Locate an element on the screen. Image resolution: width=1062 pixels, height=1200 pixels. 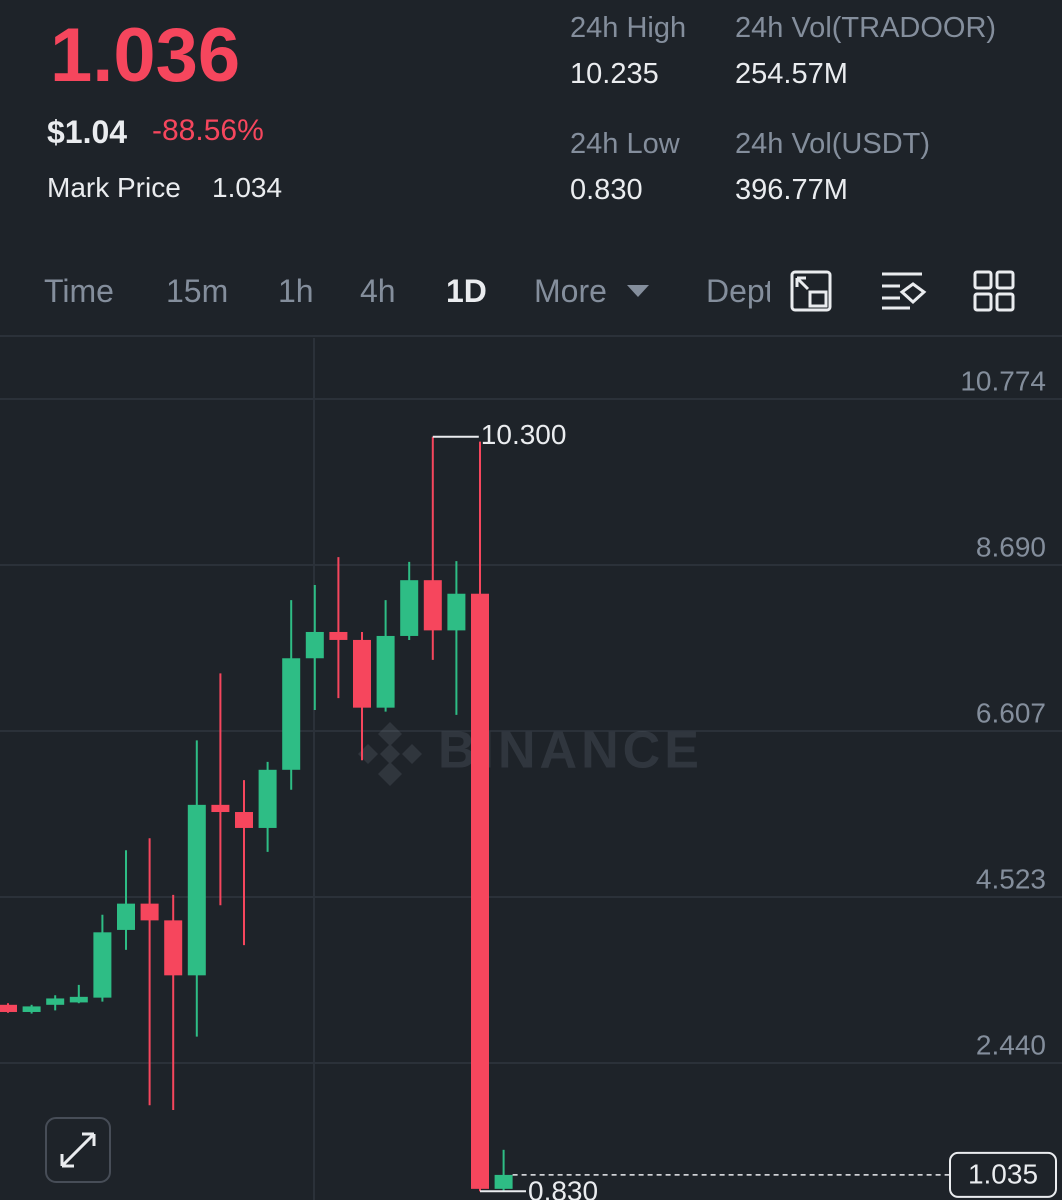
tab: 1D is located at coordinates (466, 291).